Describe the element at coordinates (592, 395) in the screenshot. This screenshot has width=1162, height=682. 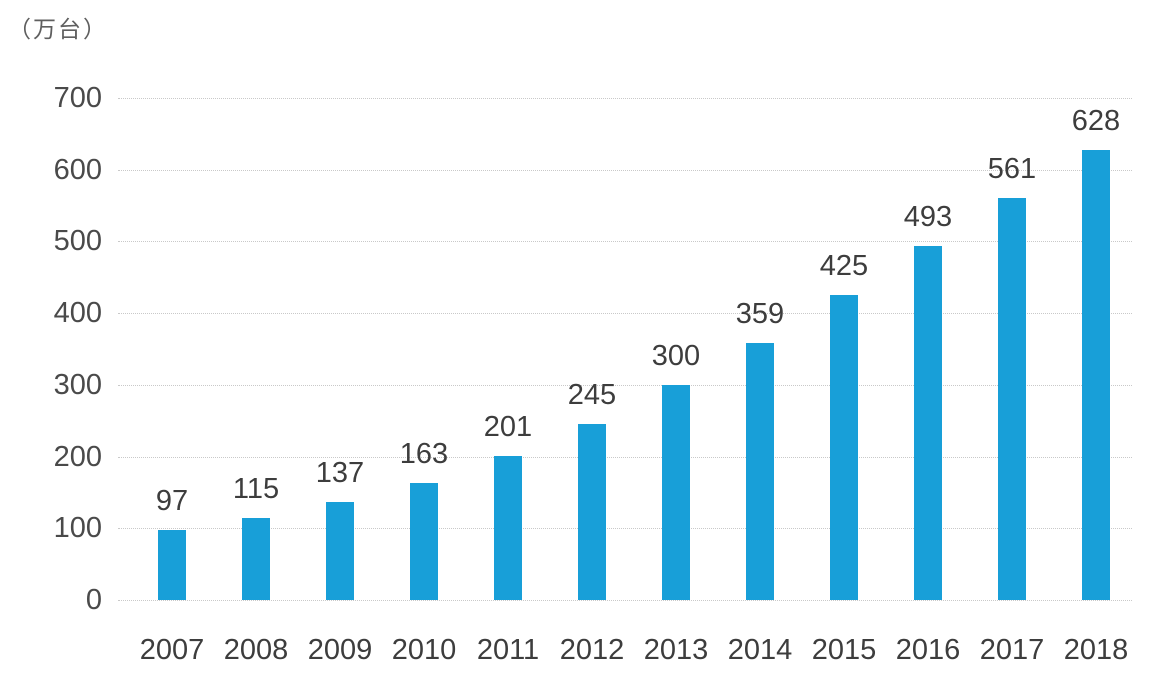
I see `bar-value-label: 245` at that location.